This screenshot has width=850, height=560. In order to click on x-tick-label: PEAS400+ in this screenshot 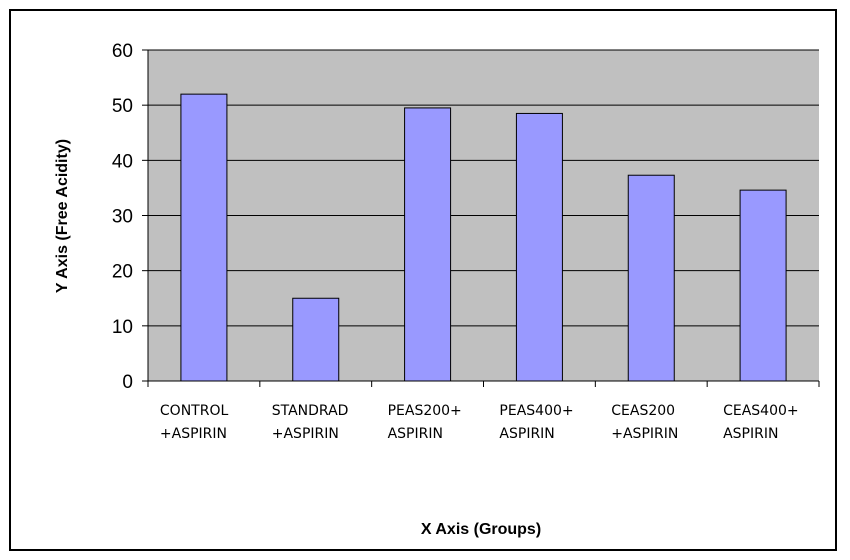, I will do `click(536, 411)`.